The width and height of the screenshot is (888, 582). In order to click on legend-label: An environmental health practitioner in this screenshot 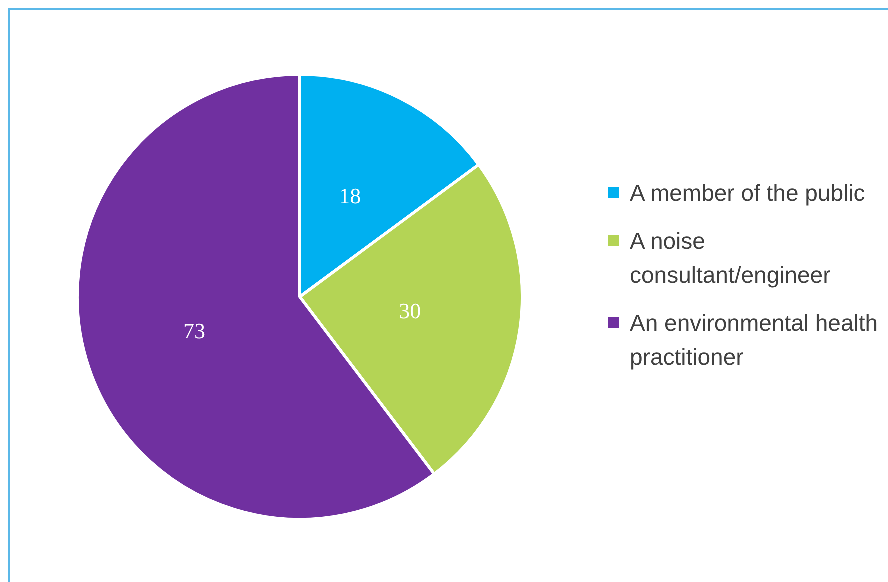, I will do `click(755, 340)`.